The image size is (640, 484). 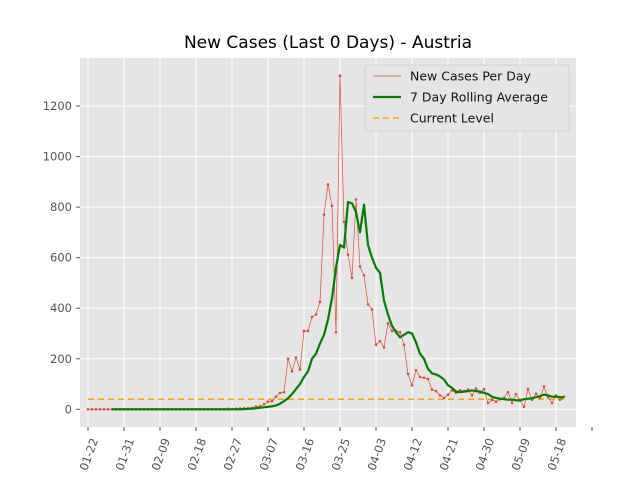 I want to click on legend-label-current-level: Current Level, so click(x=452, y=118).